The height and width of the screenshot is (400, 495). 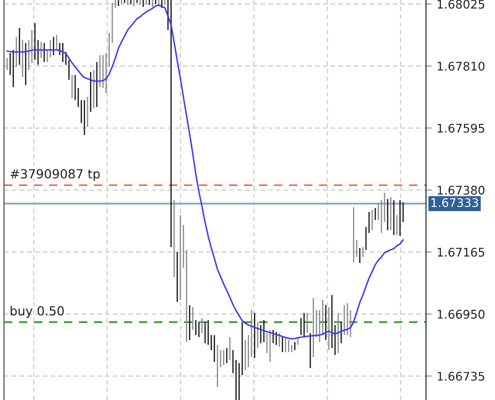 I want to click on y-tick-label: 1.67810, so click(x=461, y=66).